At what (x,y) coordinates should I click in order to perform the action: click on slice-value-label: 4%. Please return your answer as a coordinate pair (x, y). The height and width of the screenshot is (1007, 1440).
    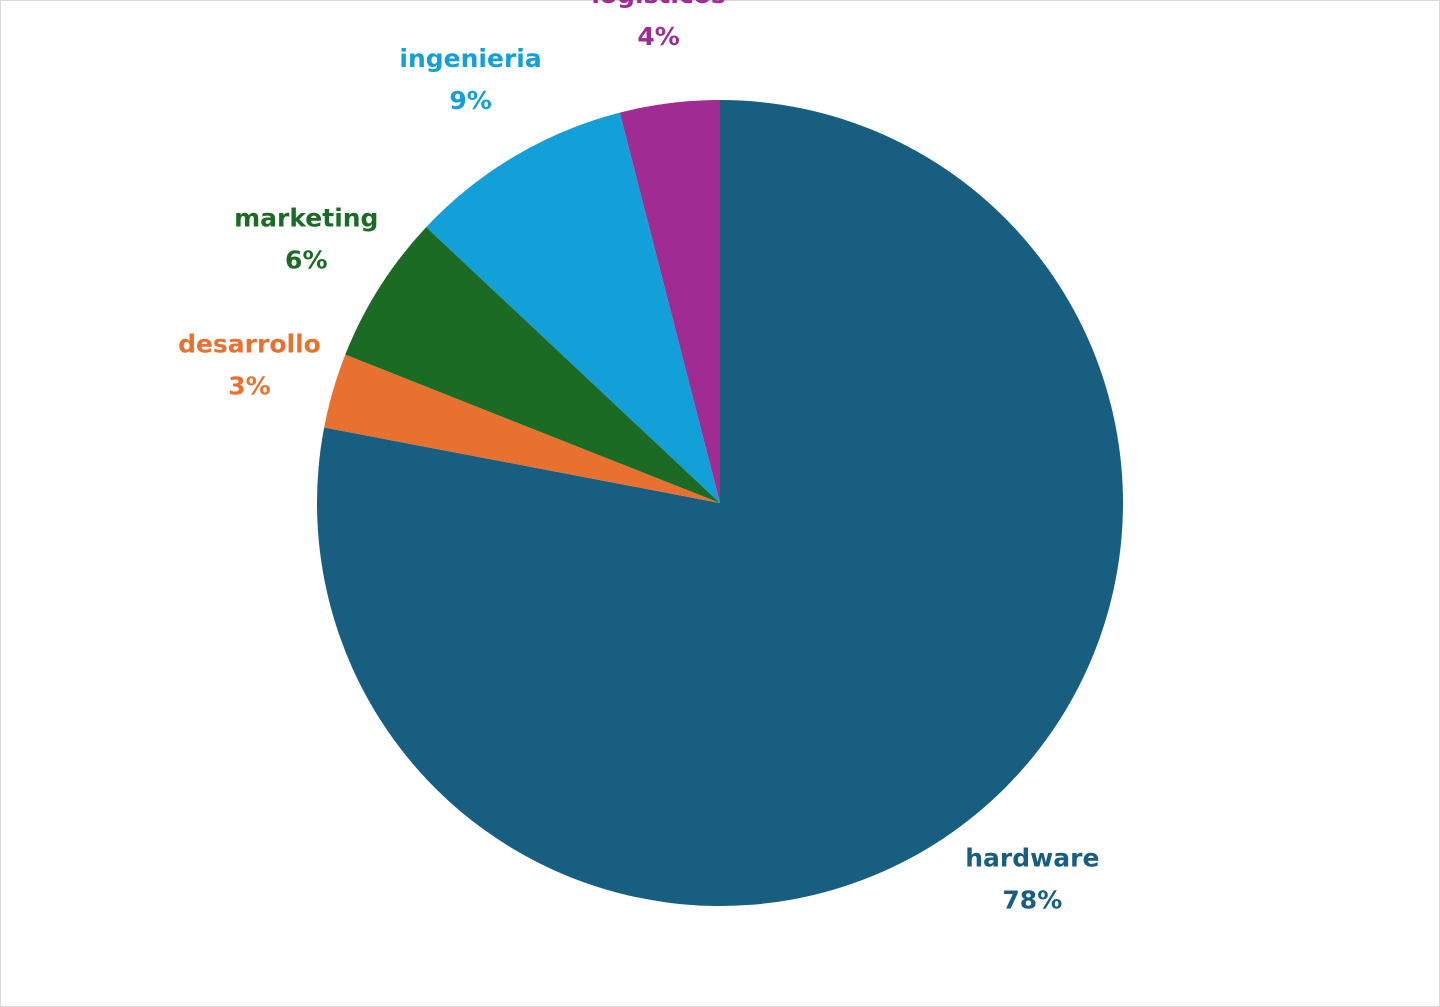
    Looking at the image, I should click on (658, 36).